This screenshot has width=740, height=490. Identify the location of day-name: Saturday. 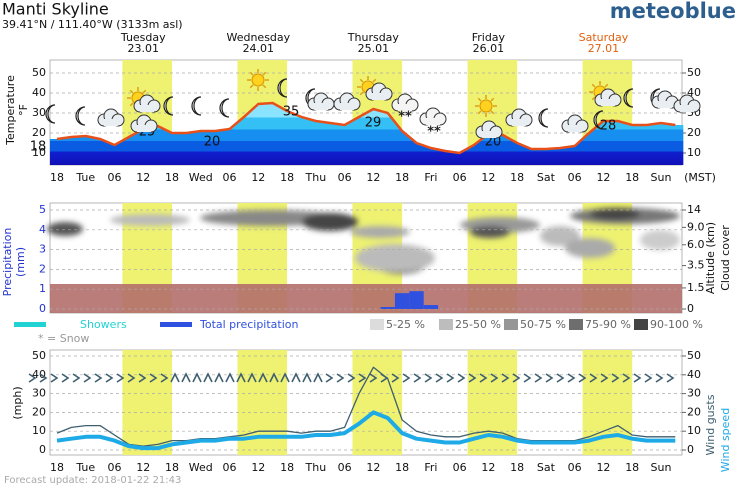
(604, 37).